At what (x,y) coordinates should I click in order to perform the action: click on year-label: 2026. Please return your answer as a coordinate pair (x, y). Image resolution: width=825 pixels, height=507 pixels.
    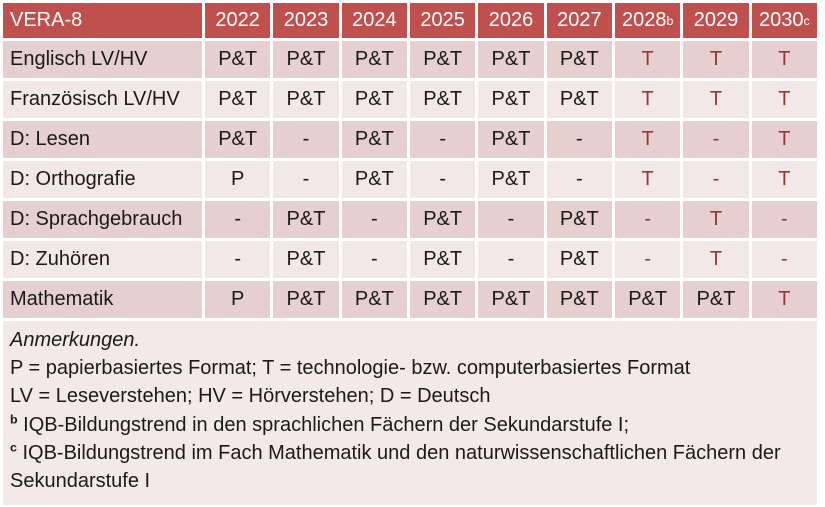
    Looking at the image, I should click on (511, 20).